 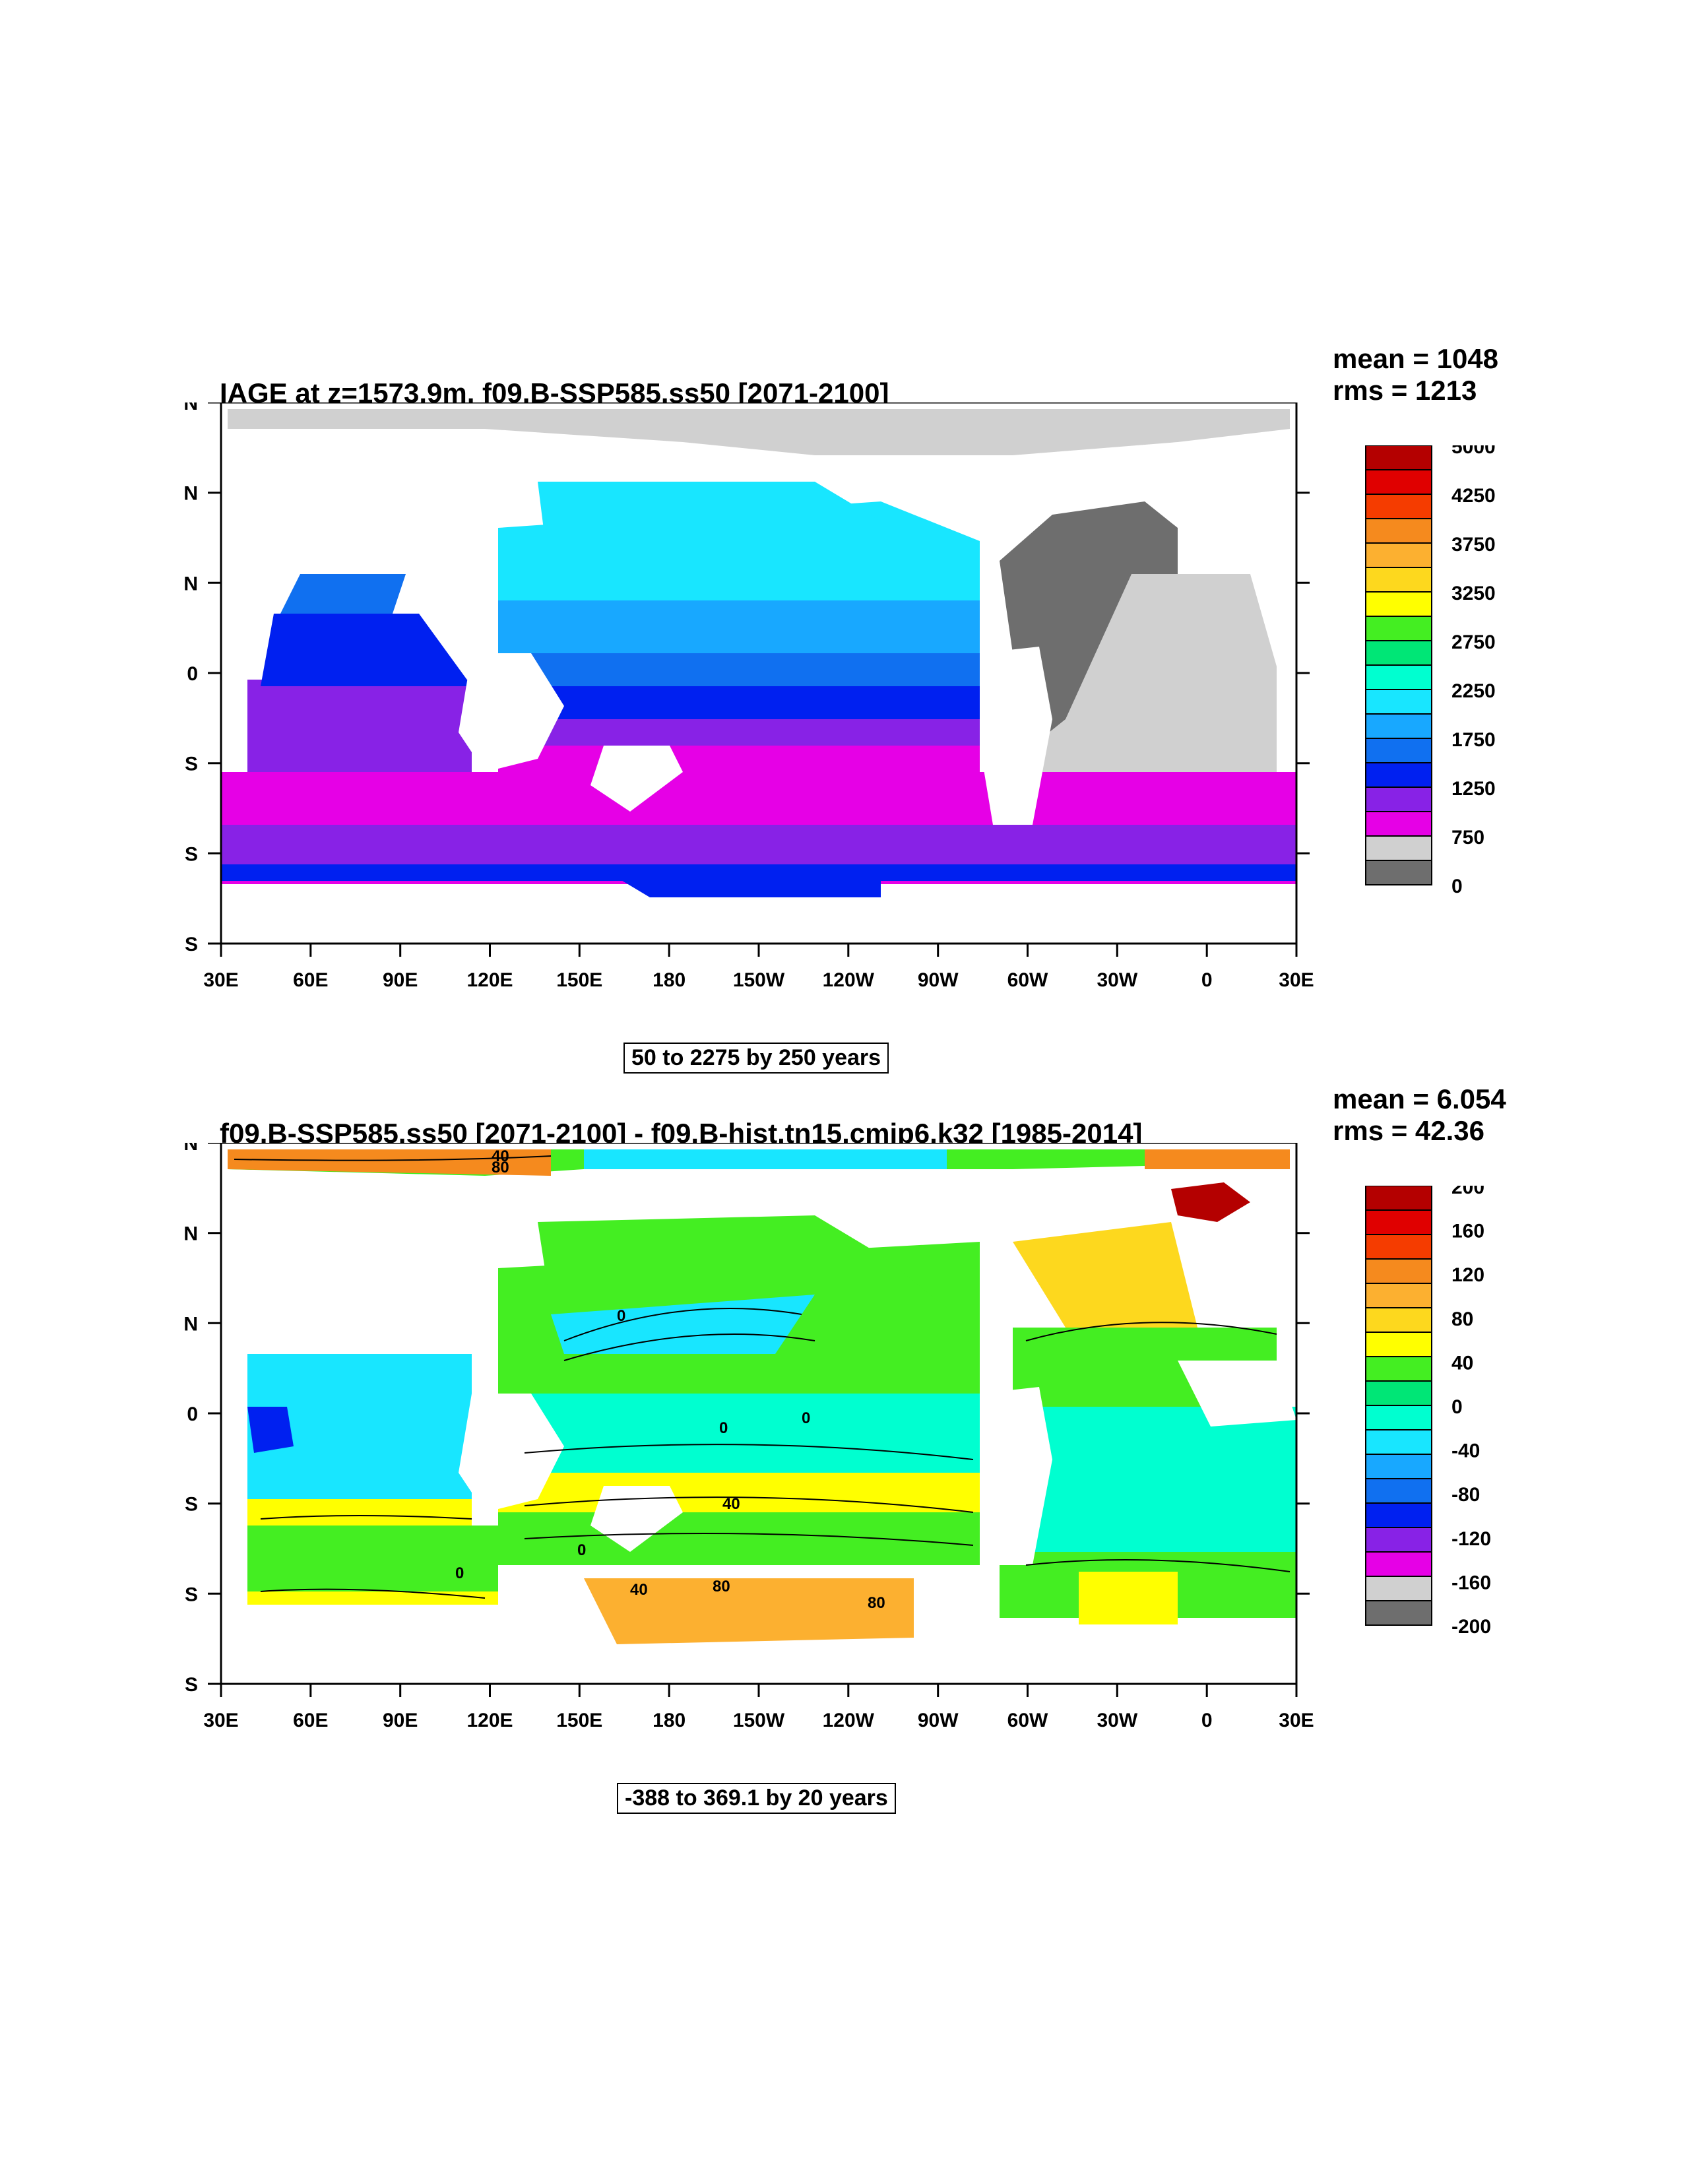 I want to click on colorbar: 200 160 120 80 40 0 -40 -80 -120 -160 -200, so click(x=1428, y=1412).